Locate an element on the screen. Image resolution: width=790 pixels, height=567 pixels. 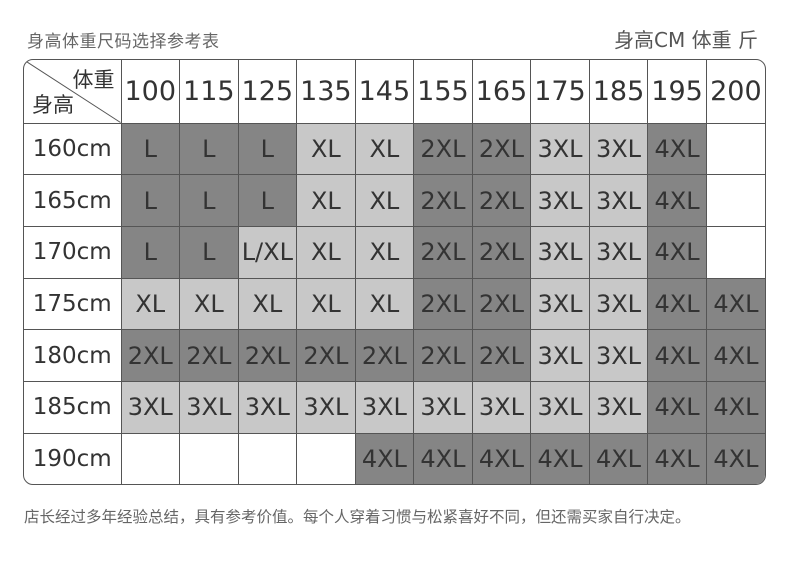
weight-axis-label: 体重 is located at coordinates (93, 80).